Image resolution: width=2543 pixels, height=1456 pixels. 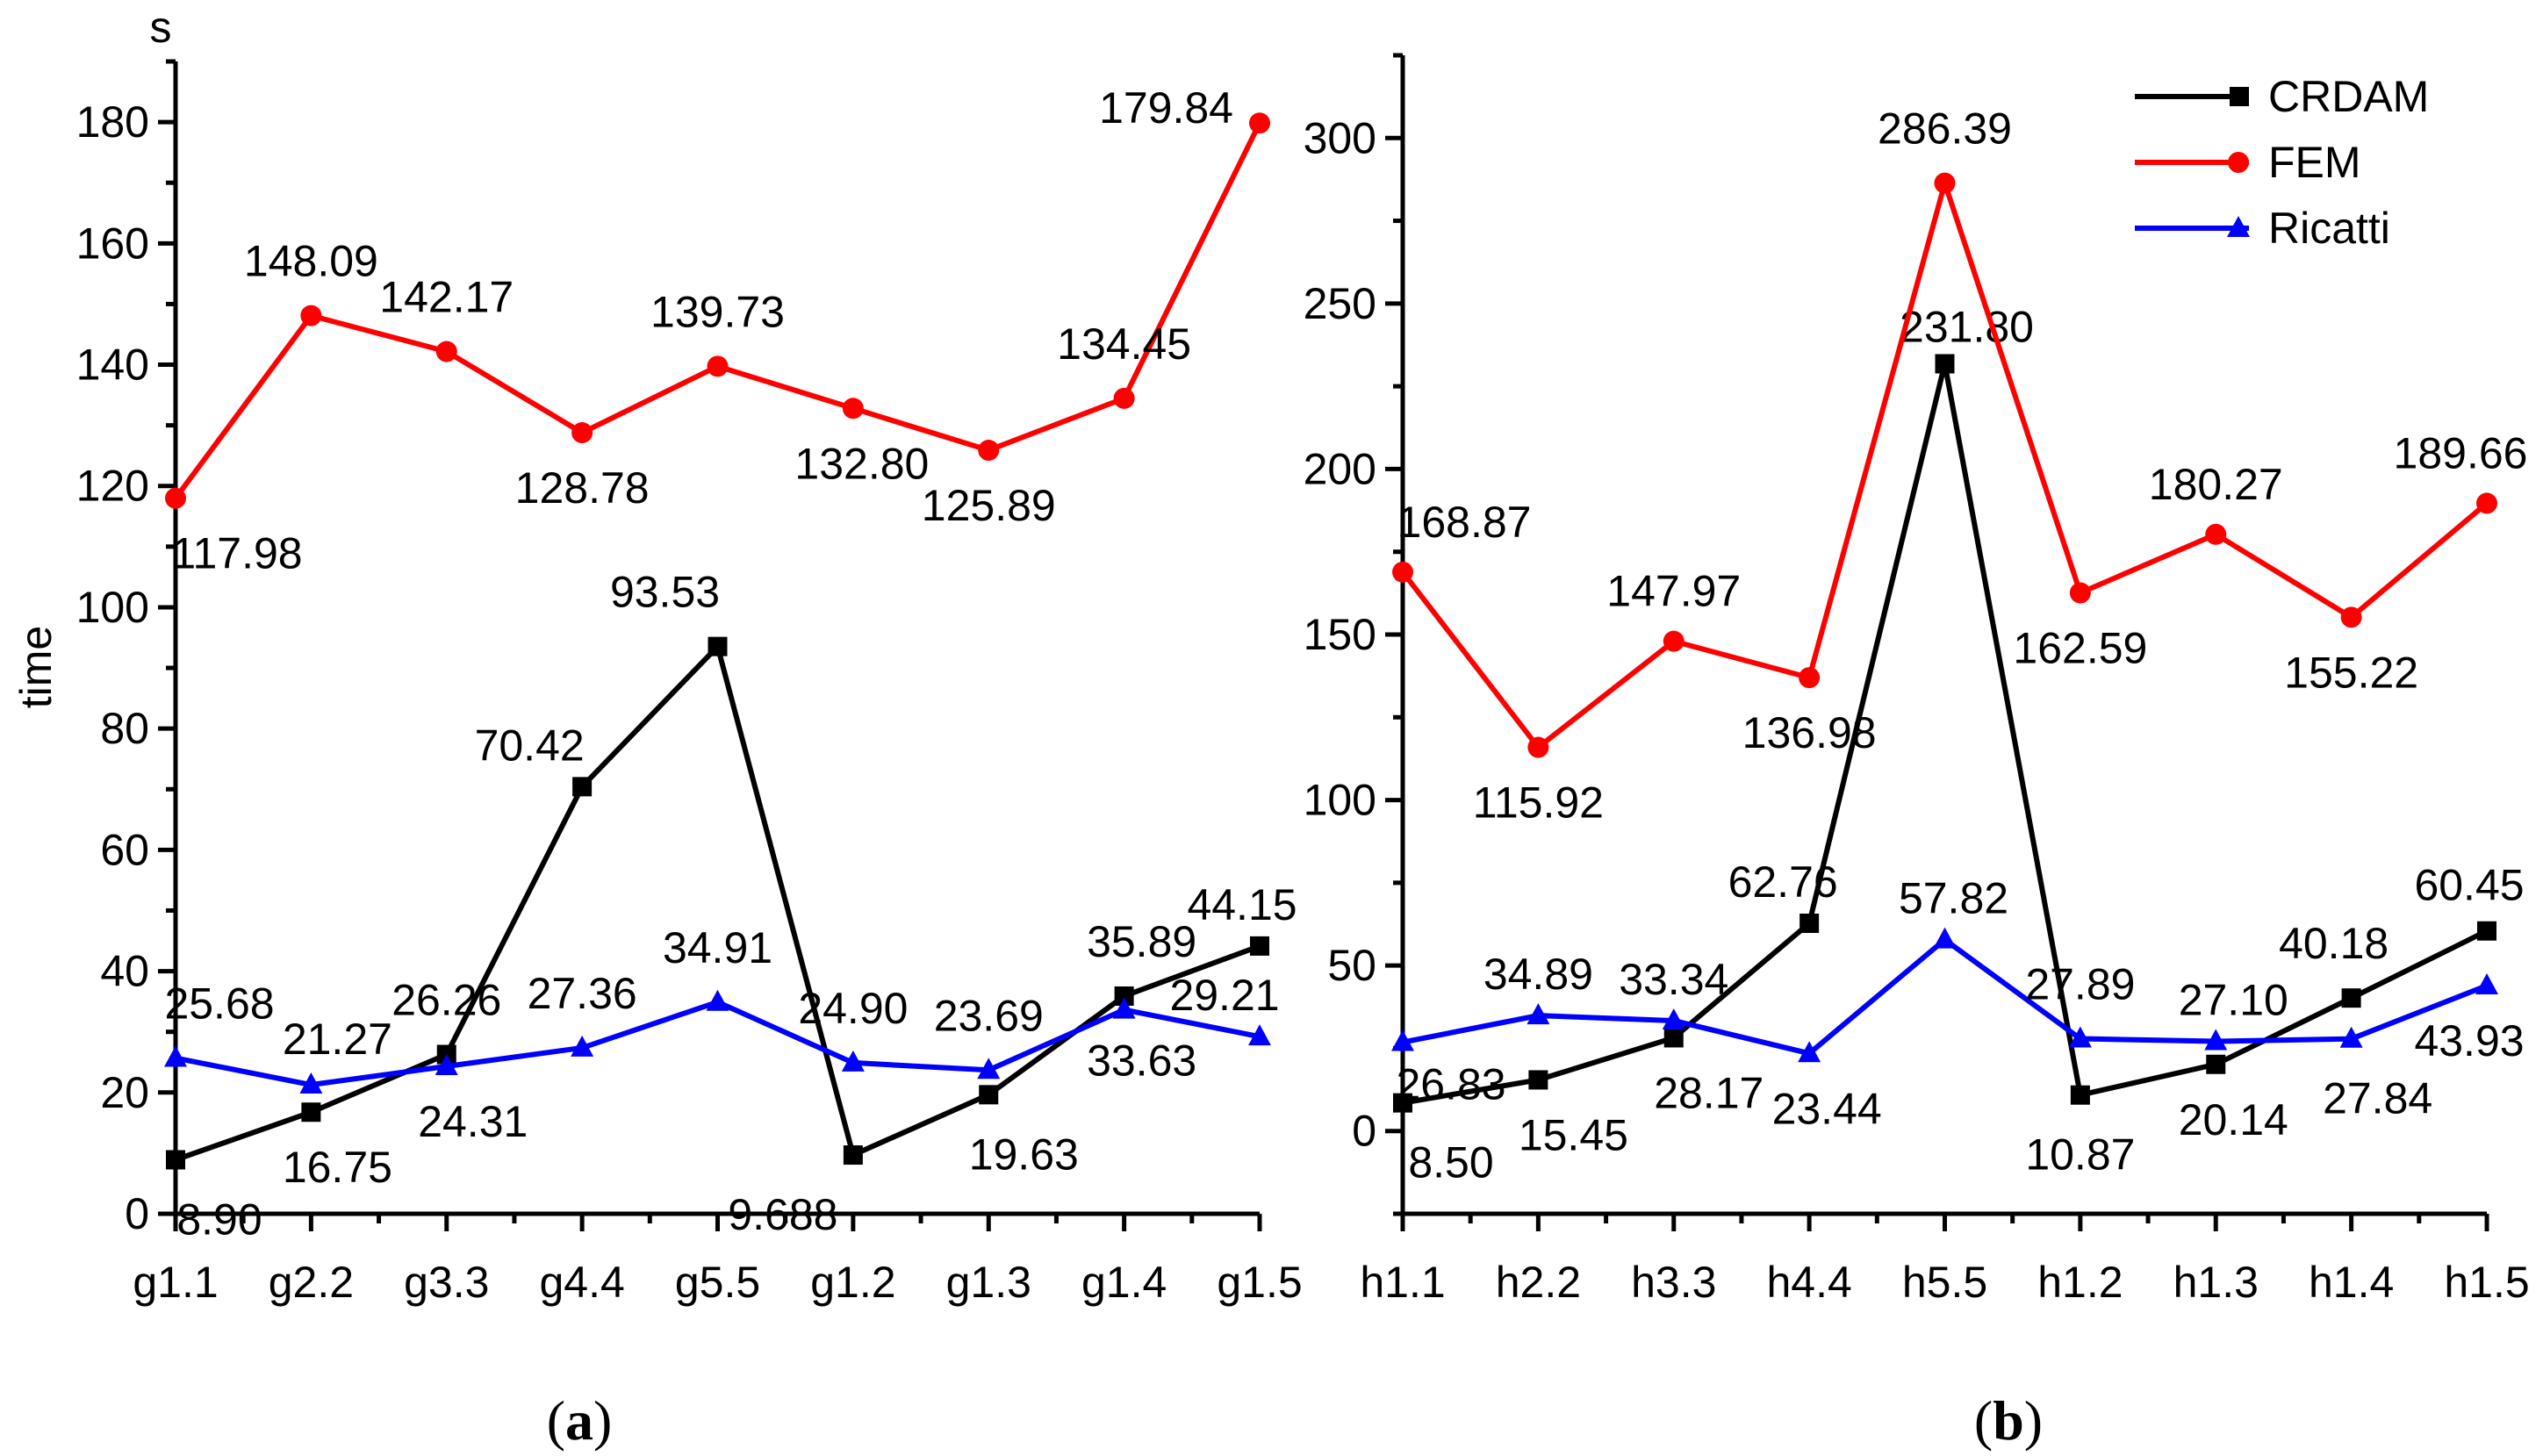 I want to click on fem-data-label: 115.92, so click(x=1538, y=803).